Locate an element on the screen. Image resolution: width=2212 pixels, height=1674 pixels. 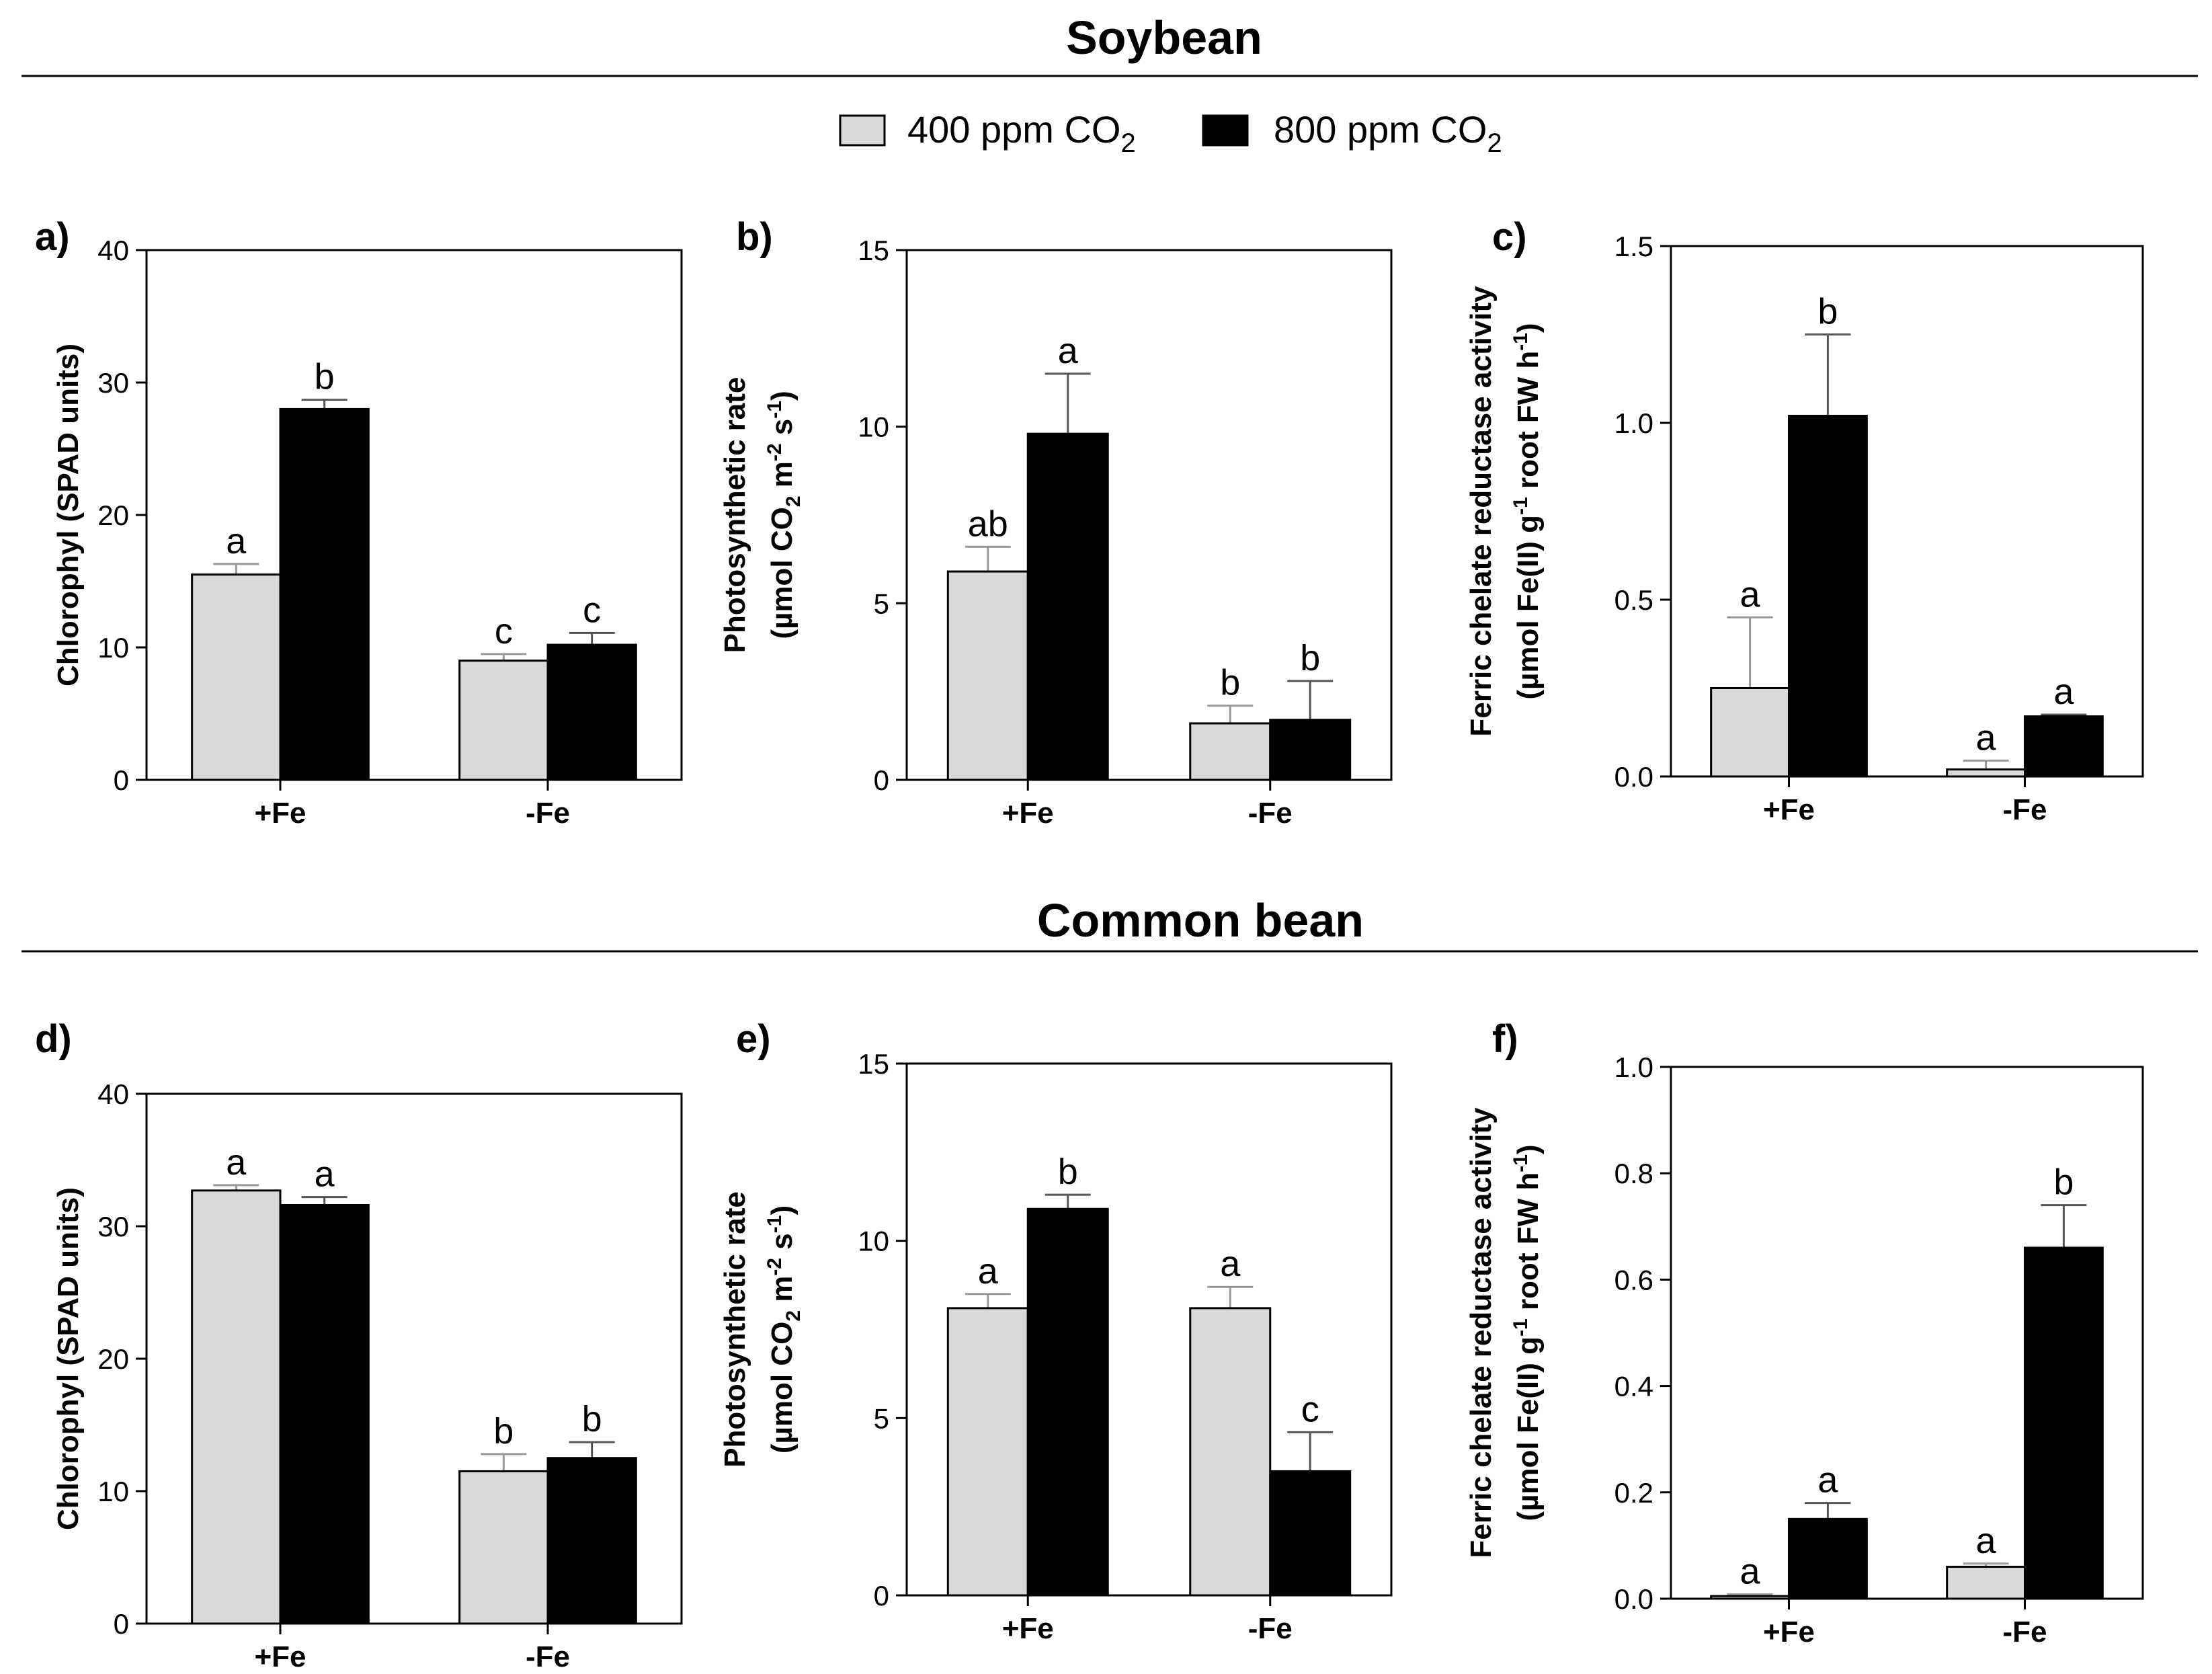
y-tick-label: 5 is located at coordinates (881, 1418).